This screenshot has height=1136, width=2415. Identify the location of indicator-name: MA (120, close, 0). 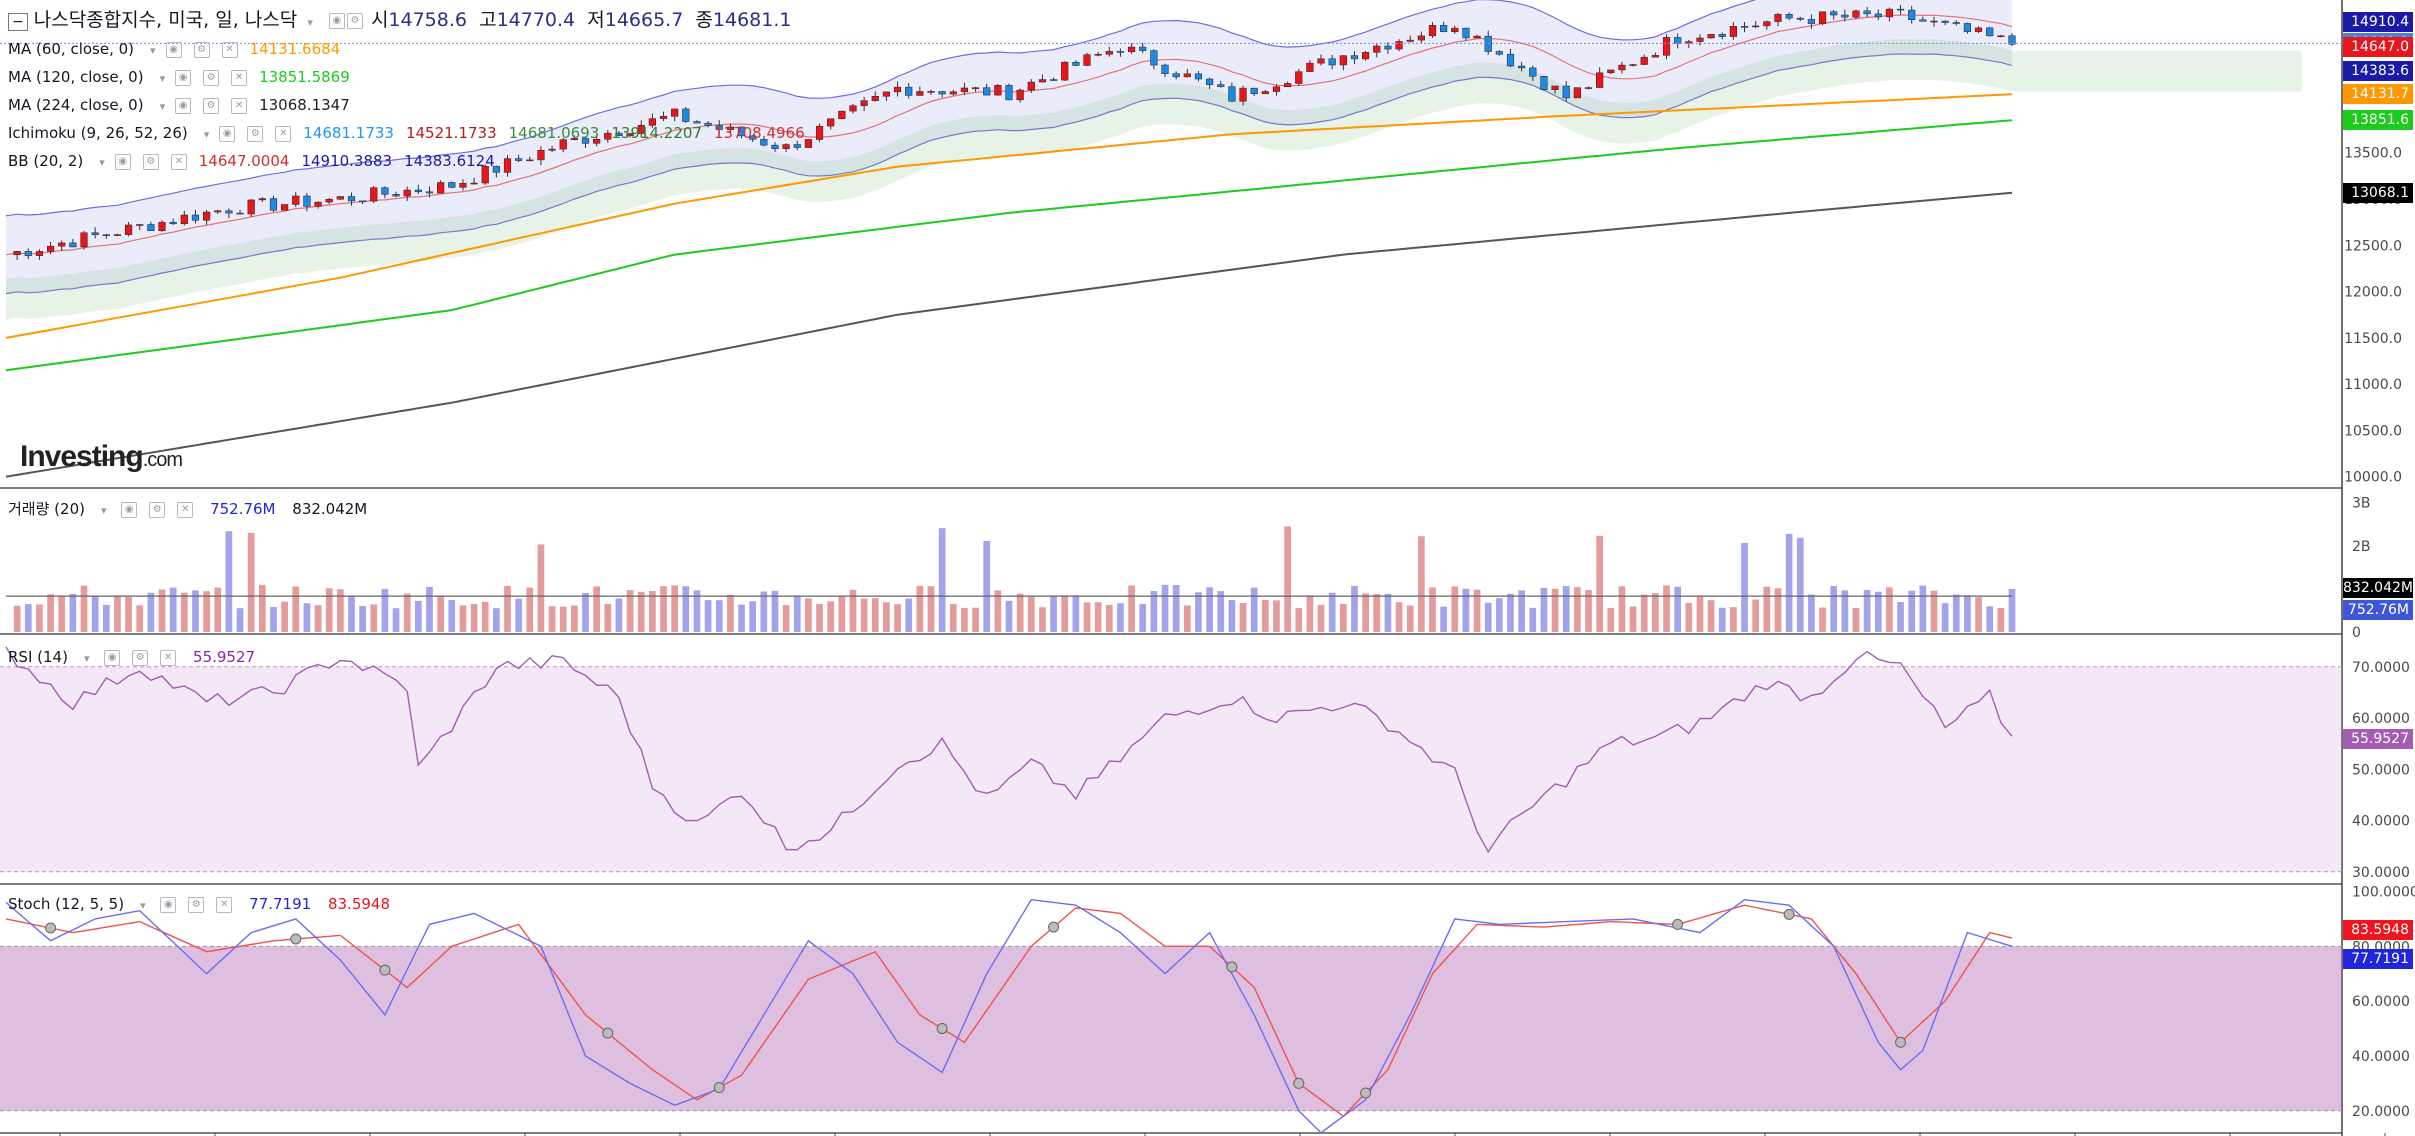
(76, 77).